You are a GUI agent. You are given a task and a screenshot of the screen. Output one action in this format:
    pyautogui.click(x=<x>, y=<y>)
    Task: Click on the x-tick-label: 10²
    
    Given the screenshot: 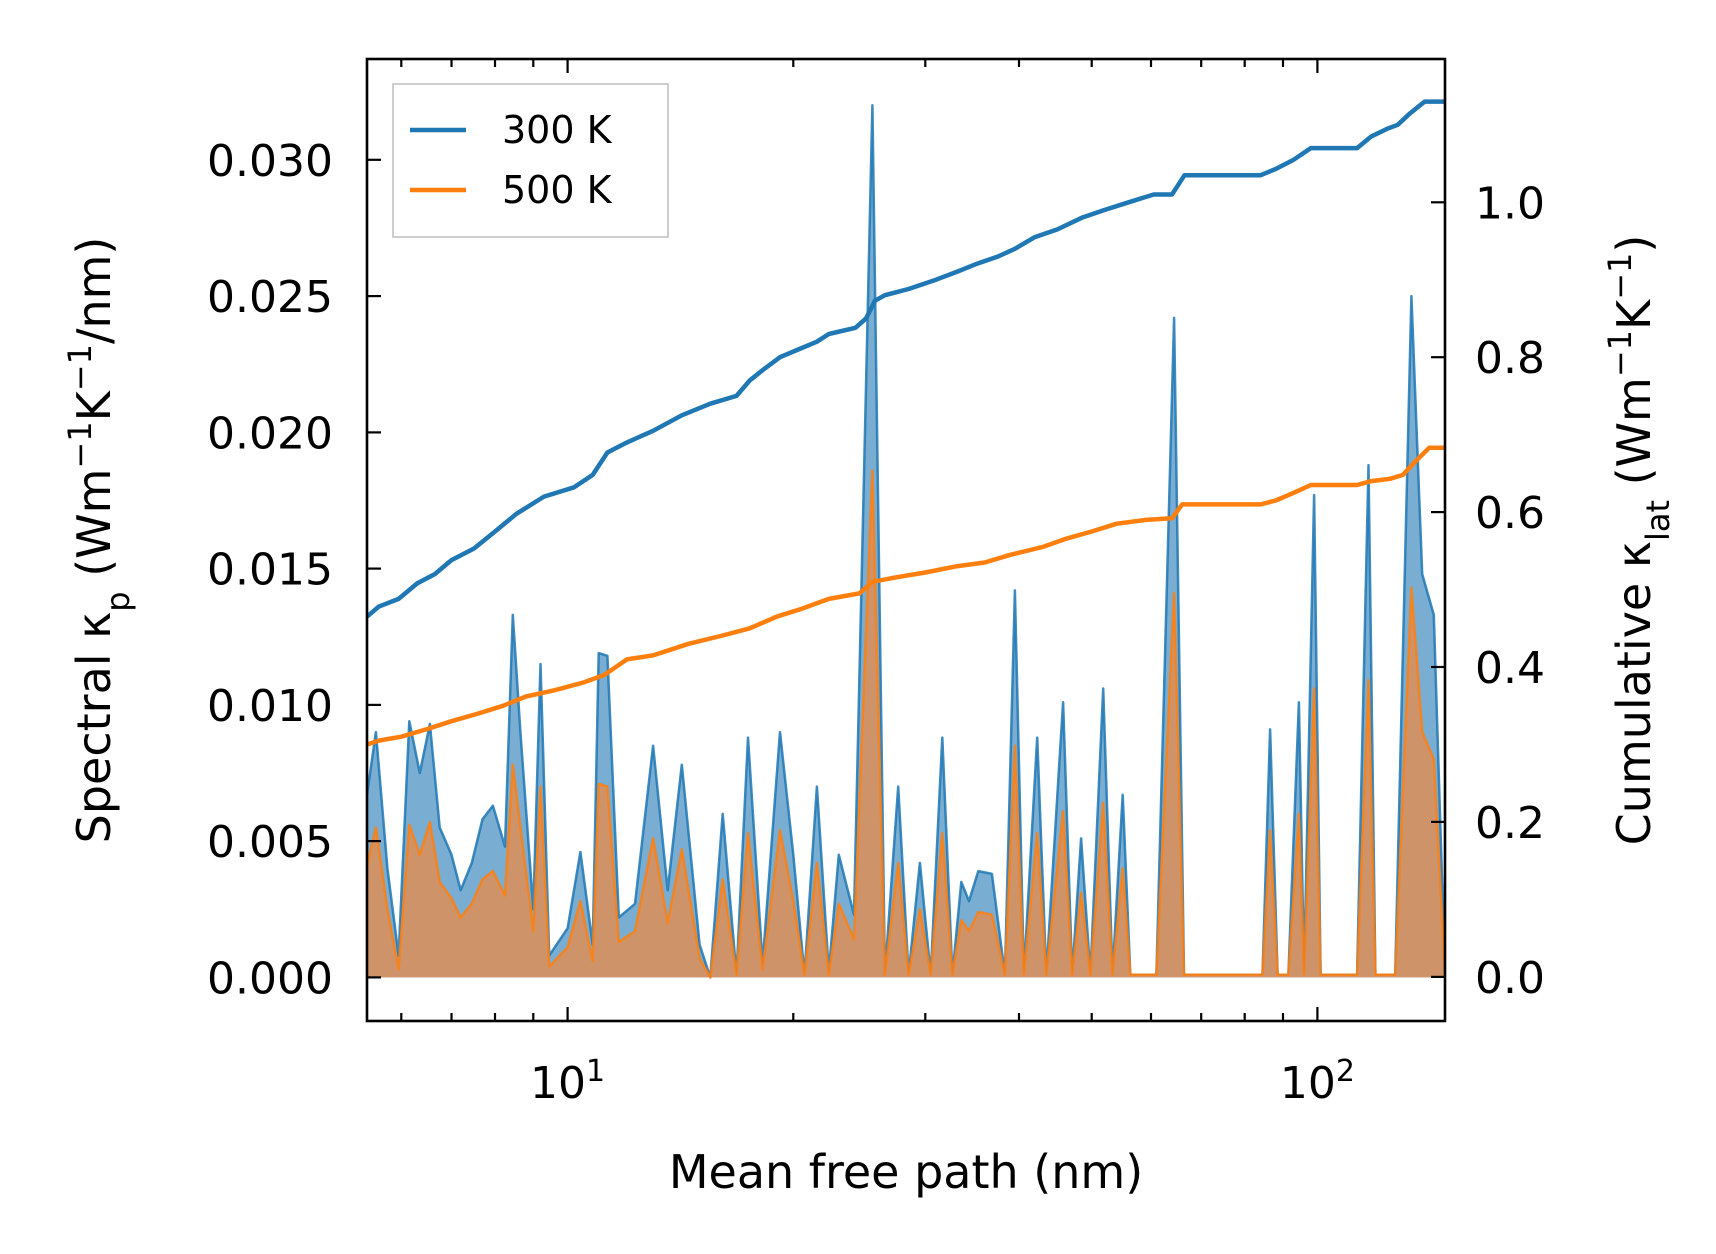 What is the action you would take?
    pyautogui.click(x=1317, y=1082)
    